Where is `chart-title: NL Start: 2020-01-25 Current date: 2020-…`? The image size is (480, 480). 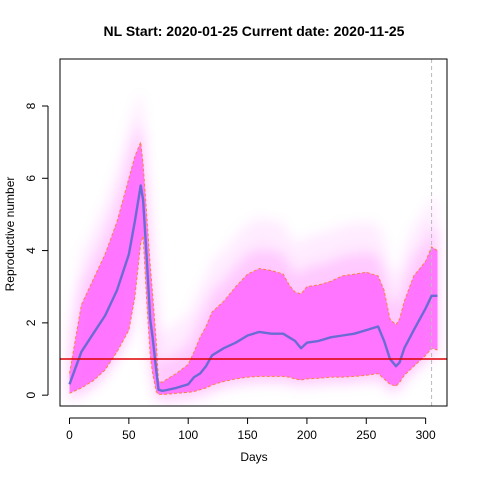 chart-title: NL Start: 2020-01-25 Current date: 2020-… is located at coordinates (254, 31).